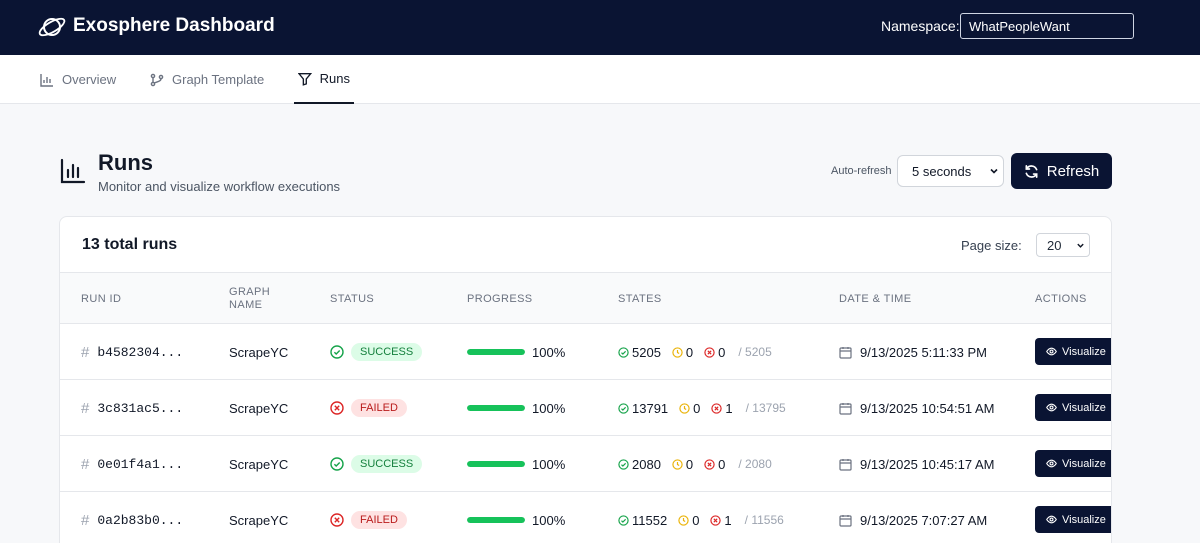  I want to click on run-datetime: 9/13/2025 10:45:17 AM, so click(927, 464).